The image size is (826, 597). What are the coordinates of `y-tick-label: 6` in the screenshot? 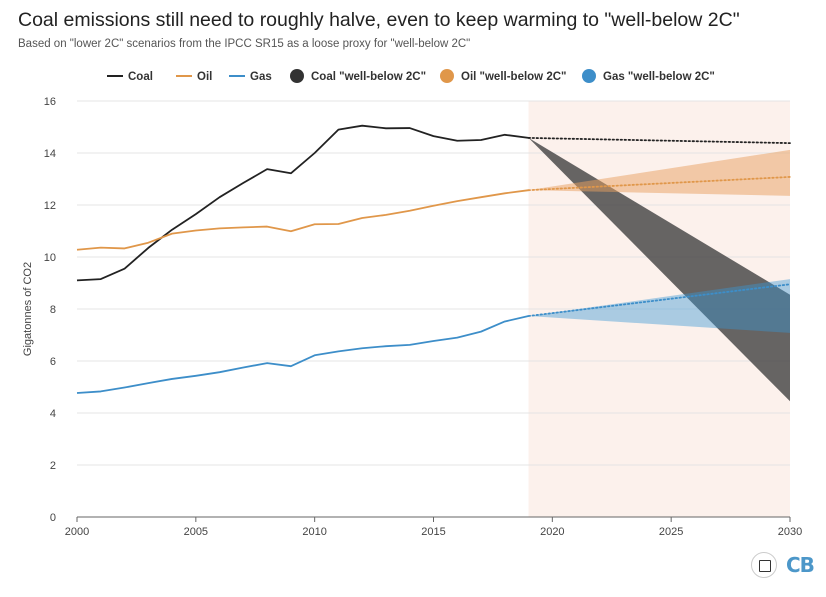 It's located at (53, 362).